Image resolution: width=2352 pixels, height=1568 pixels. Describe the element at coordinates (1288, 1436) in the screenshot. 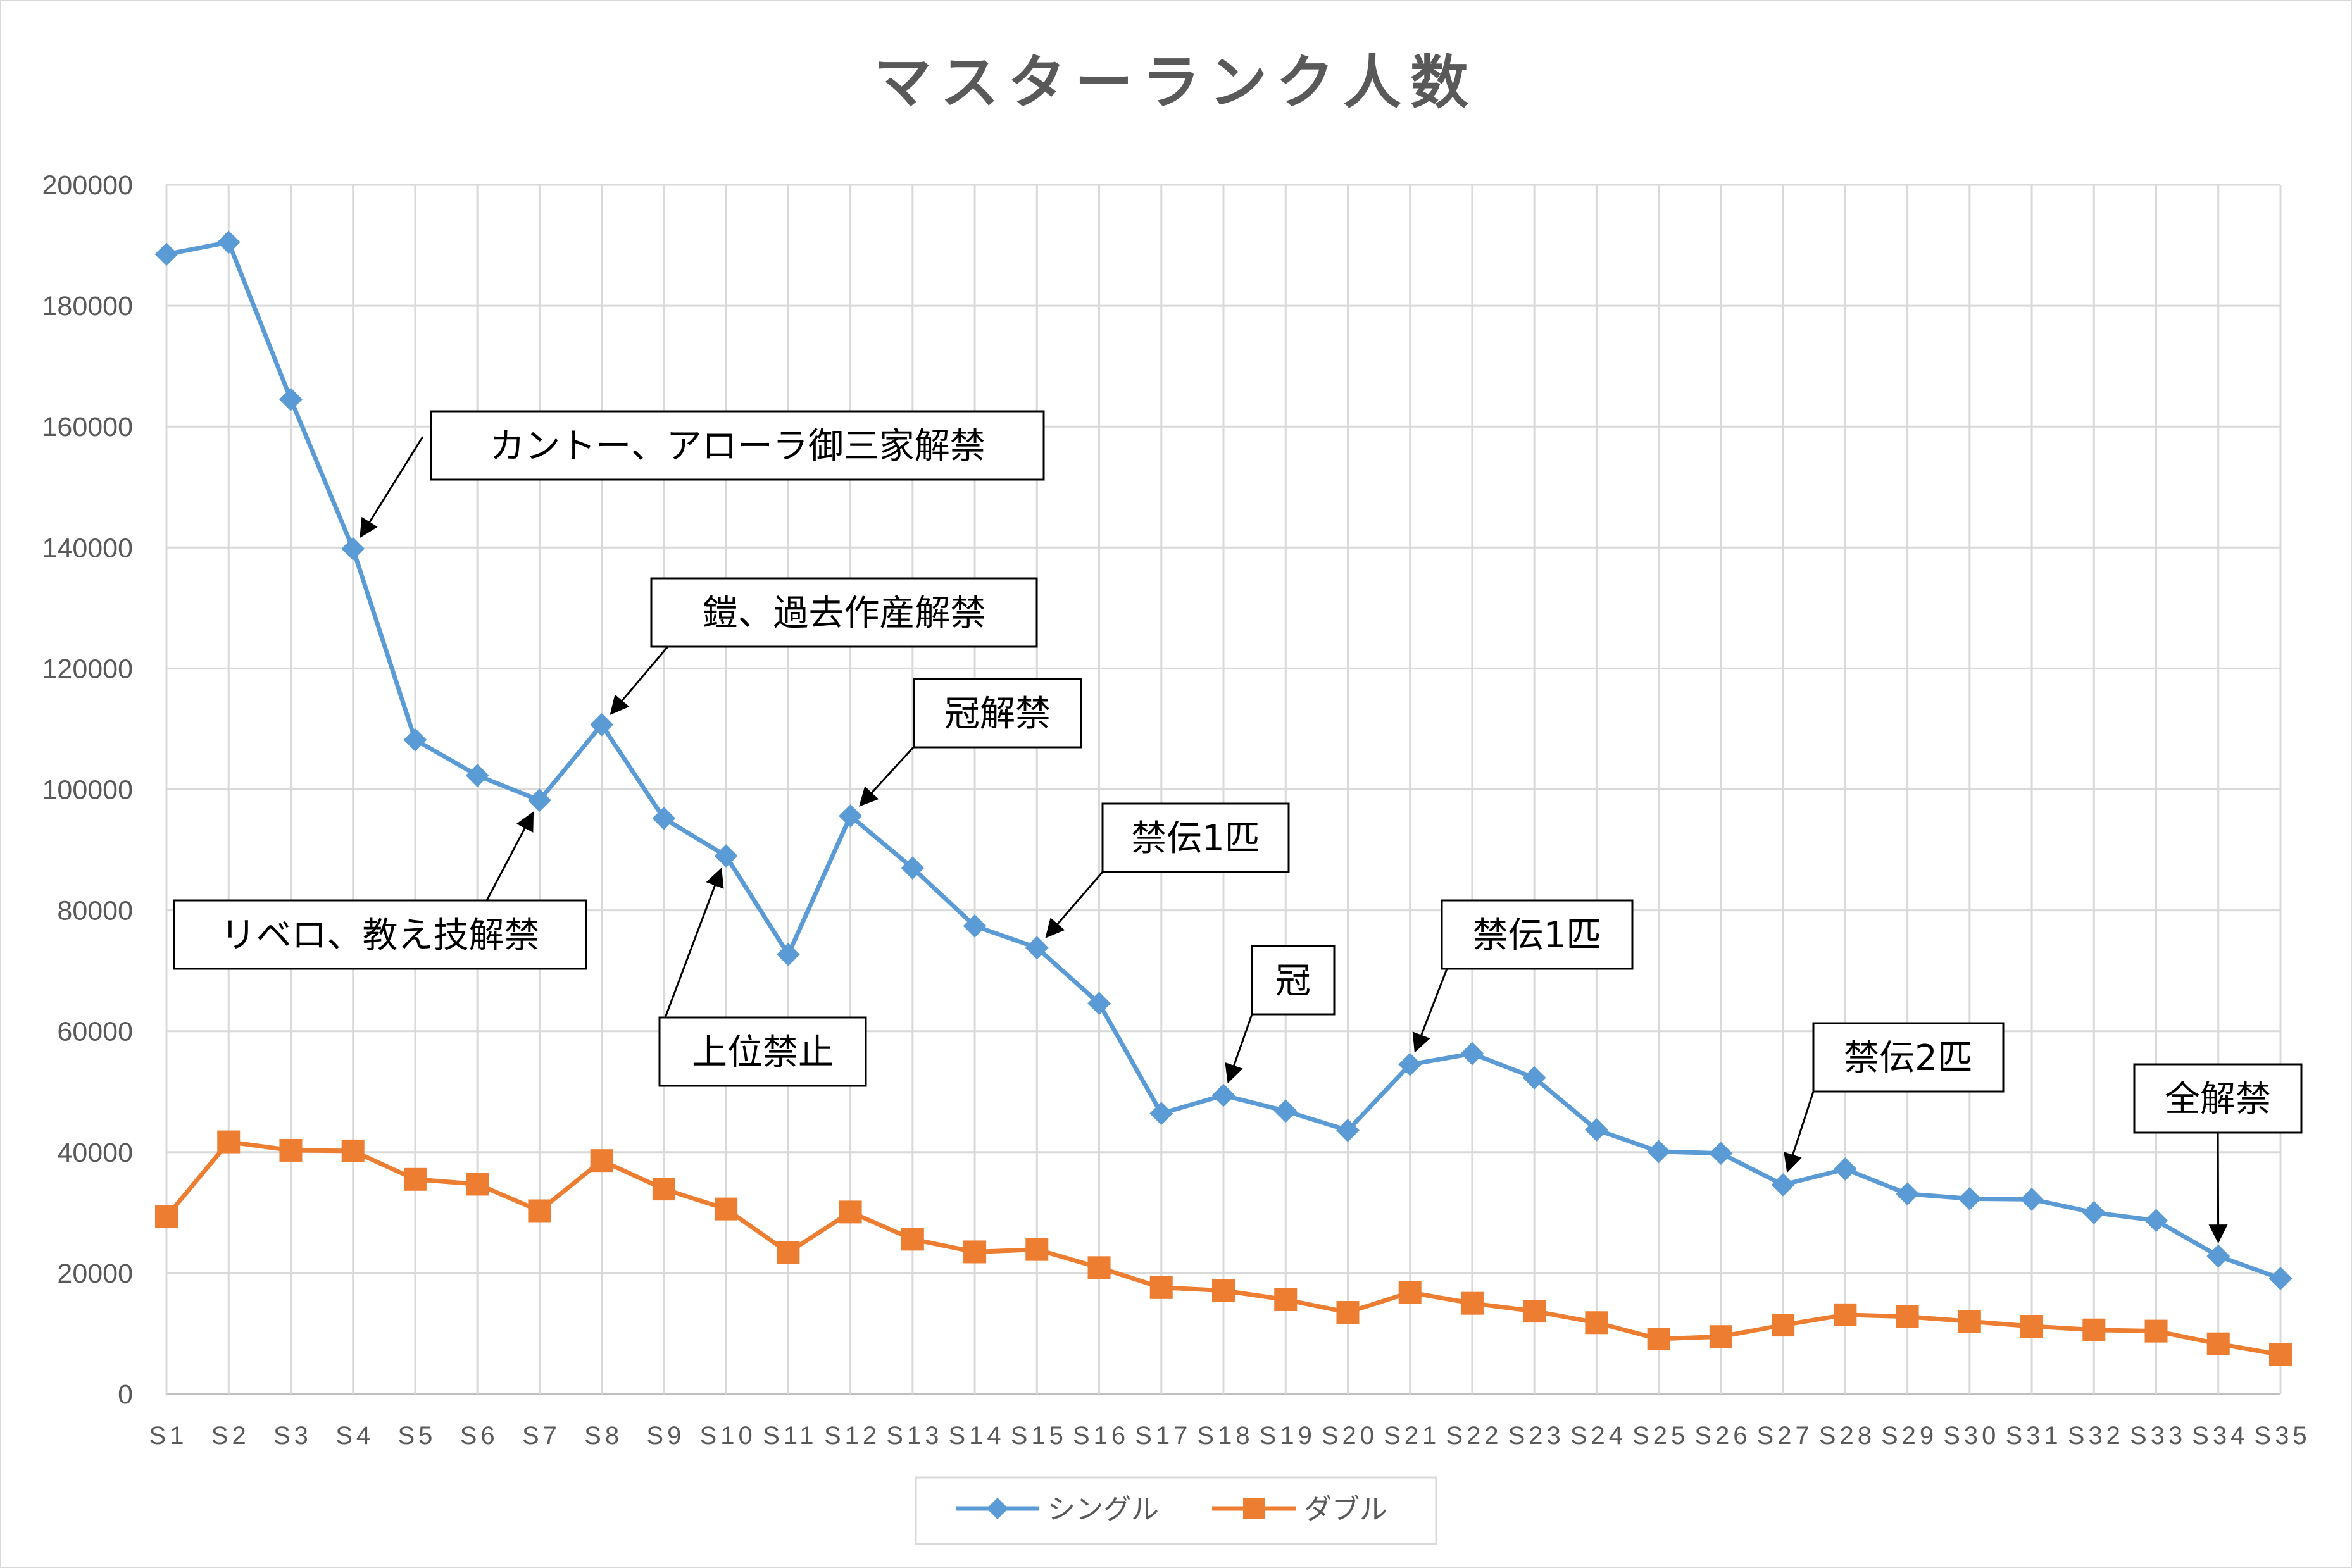

I see `x-tick-label: S19` at that location.